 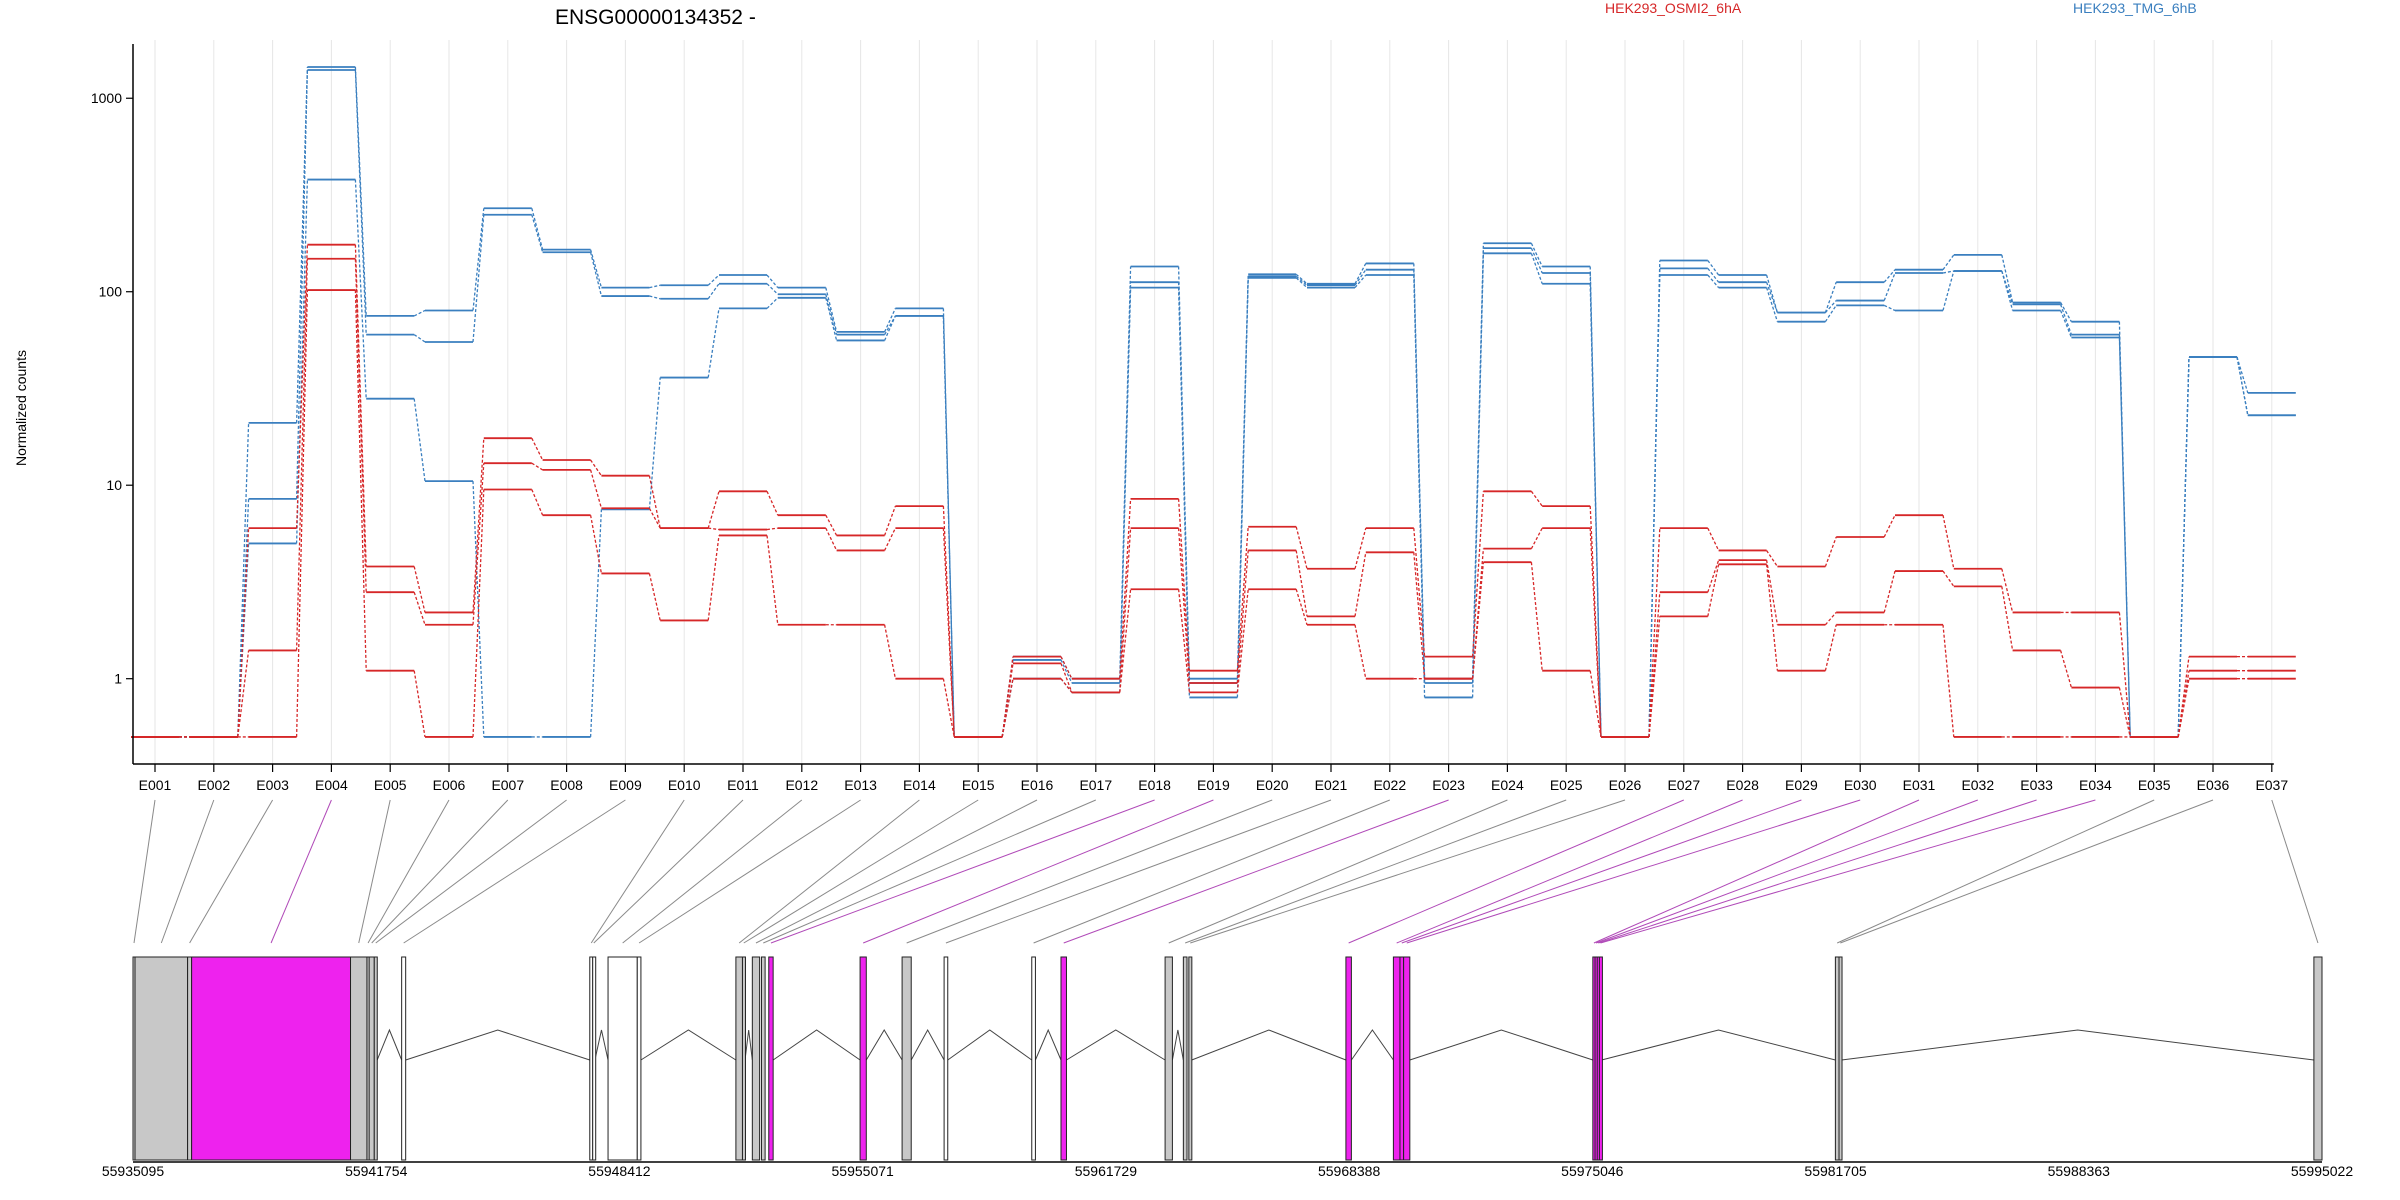 What do you see at coordinates (419, 440) in the screenshot?
I see `series-2-link-e005` at bounding box center [419, 440].